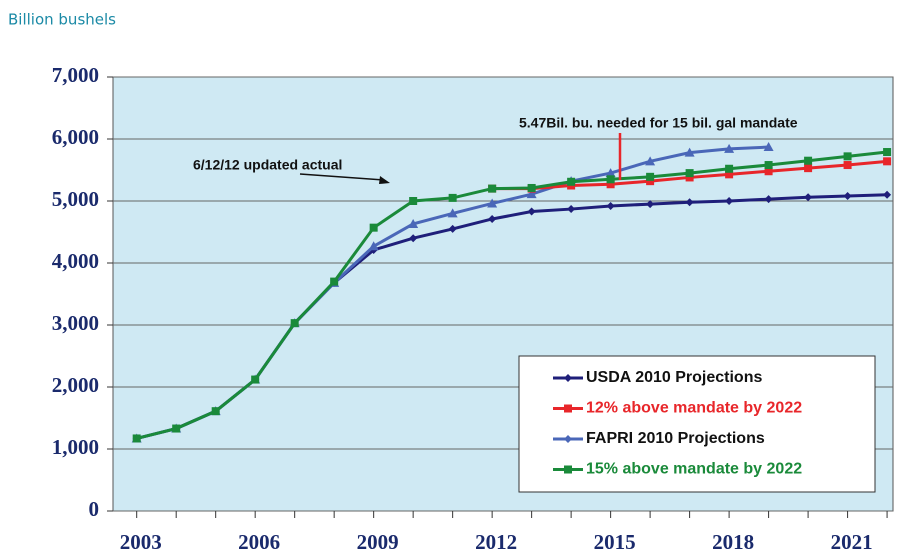 This screenshot has height=559, width=905. I want to click on y-tick-label: 5,000, so click(75, 199).